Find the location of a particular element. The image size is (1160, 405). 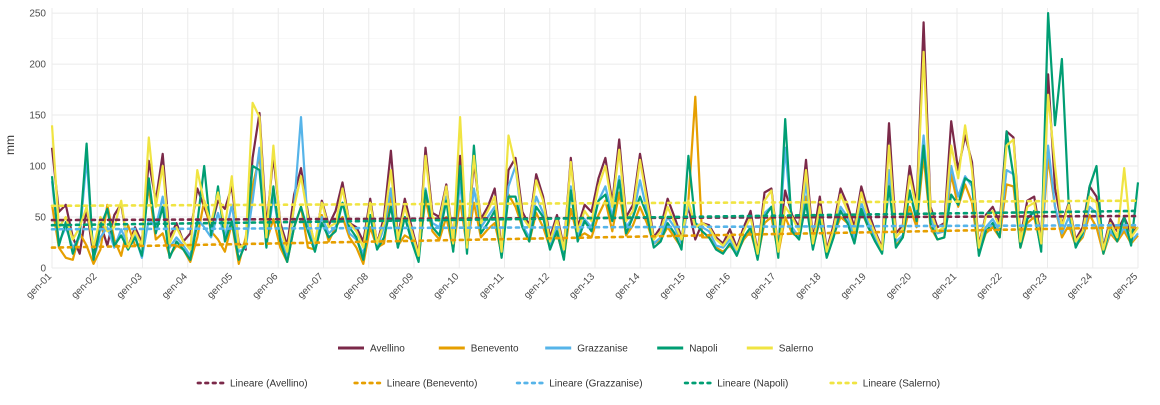

x-tick-label: gen-15 is located at coordinates (673, 286).